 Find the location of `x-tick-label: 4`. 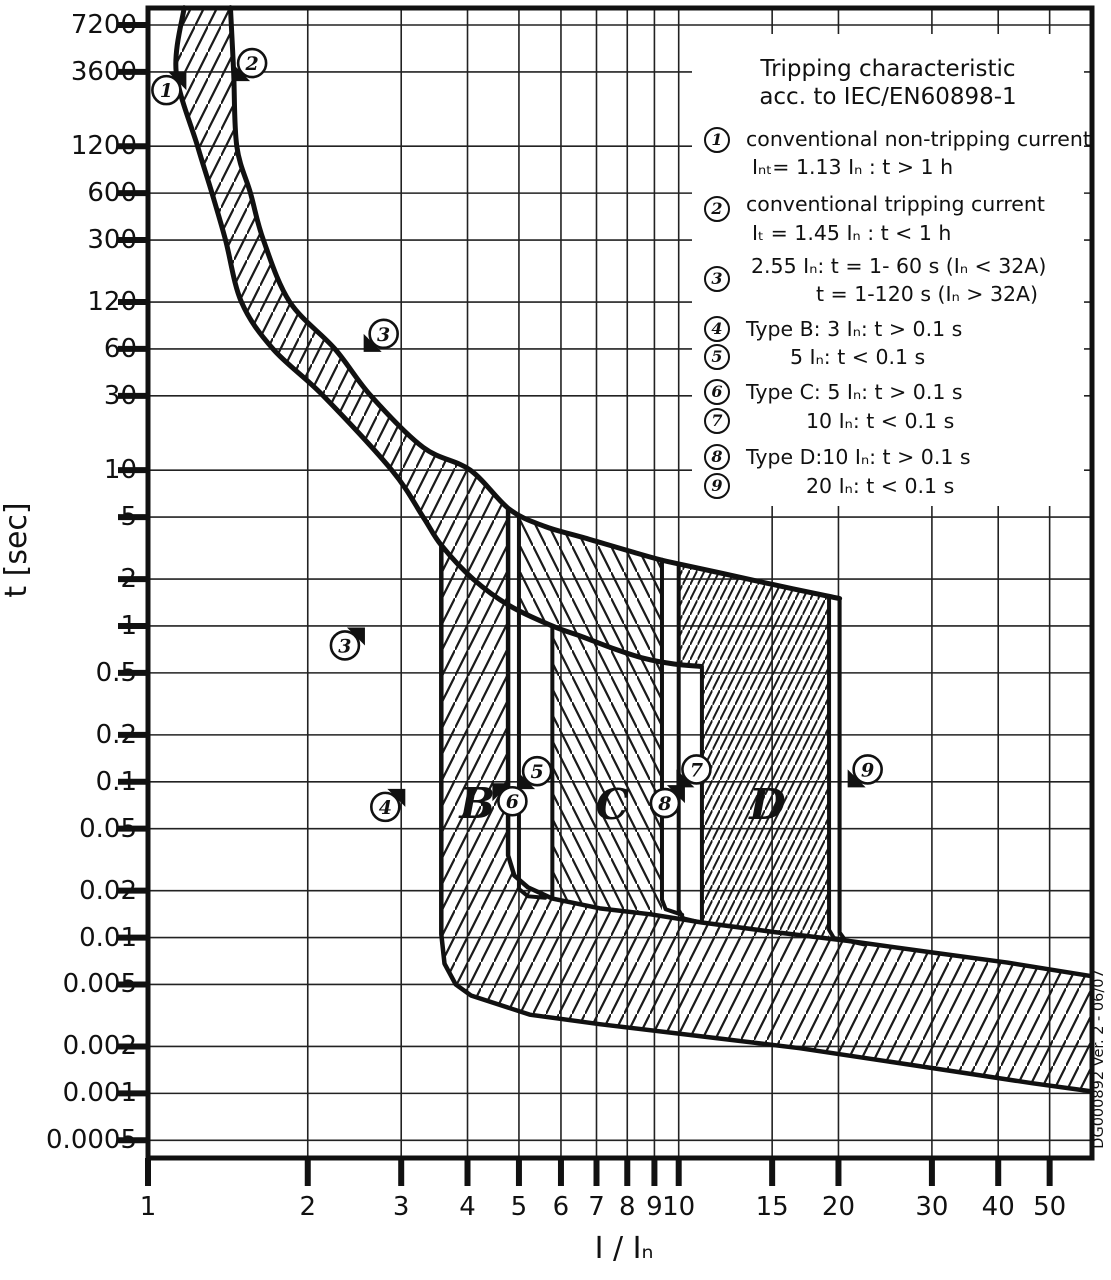

x-tick-label: 4 is located at coordinates (467, 1207).